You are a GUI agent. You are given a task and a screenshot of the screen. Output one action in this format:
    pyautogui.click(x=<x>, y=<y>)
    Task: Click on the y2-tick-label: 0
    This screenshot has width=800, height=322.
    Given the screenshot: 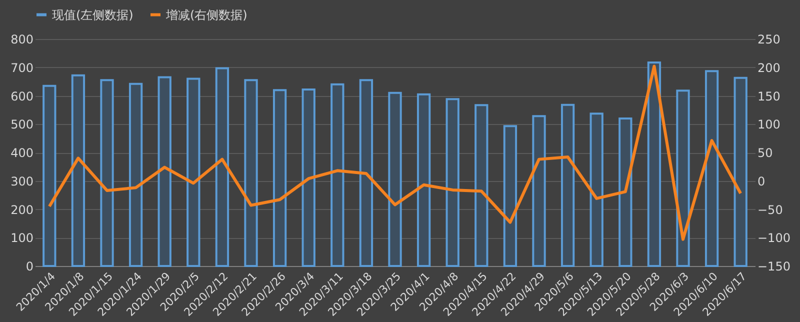 What is the action you would take?
    pyautogui.click(x=762, y=181)
    